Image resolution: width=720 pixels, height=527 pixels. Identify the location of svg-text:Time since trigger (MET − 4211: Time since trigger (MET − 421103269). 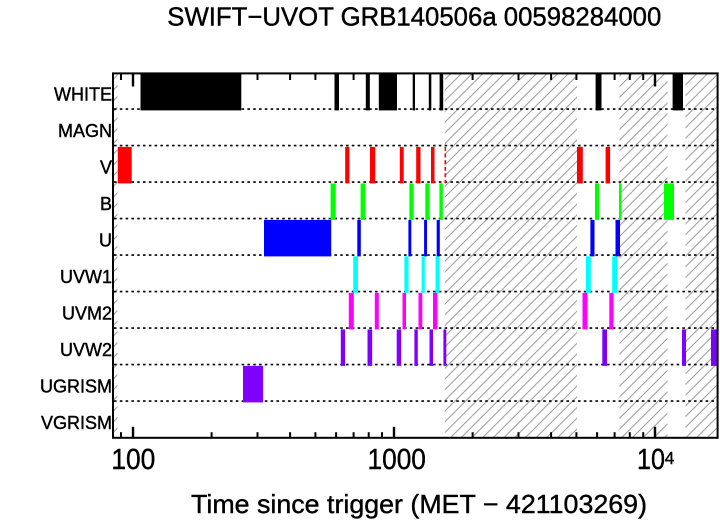
(419, 504).